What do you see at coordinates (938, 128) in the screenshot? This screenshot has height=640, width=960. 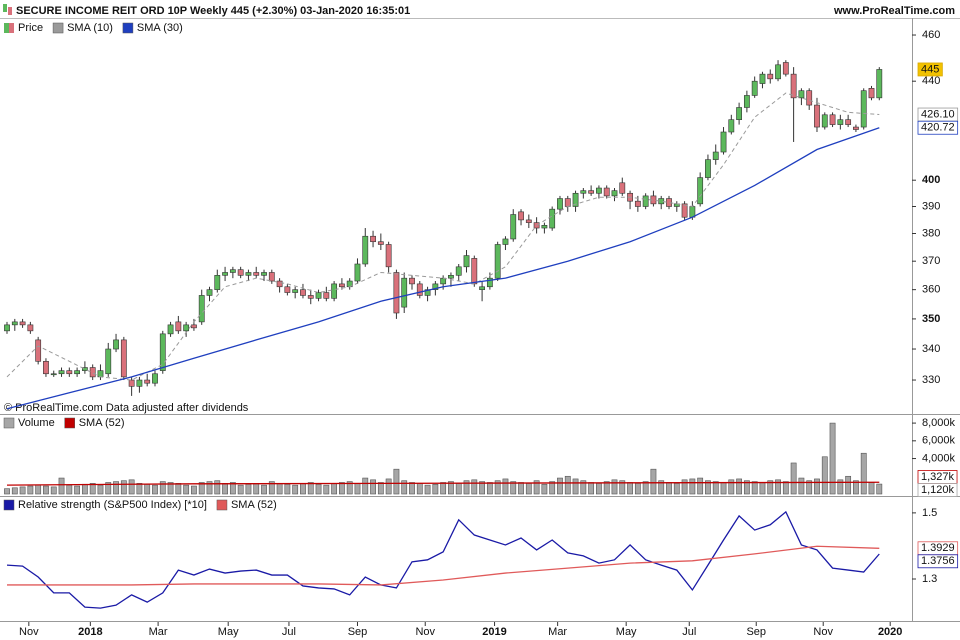 I see `last-value-label: 420.72` at bounding box center [938, 128].